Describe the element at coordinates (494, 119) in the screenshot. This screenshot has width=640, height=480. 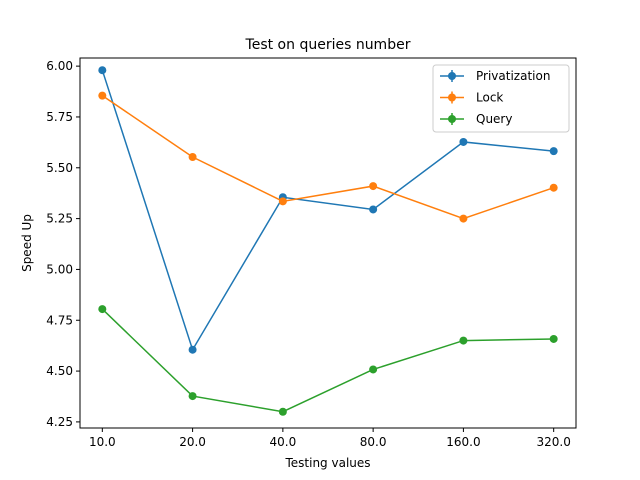
I see `legend-label: Query` at that location.